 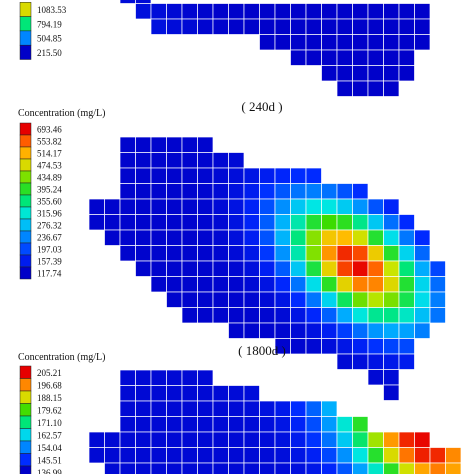 I want to click on color-scale-tick-label: 693.46, so click(x=49, y=130).